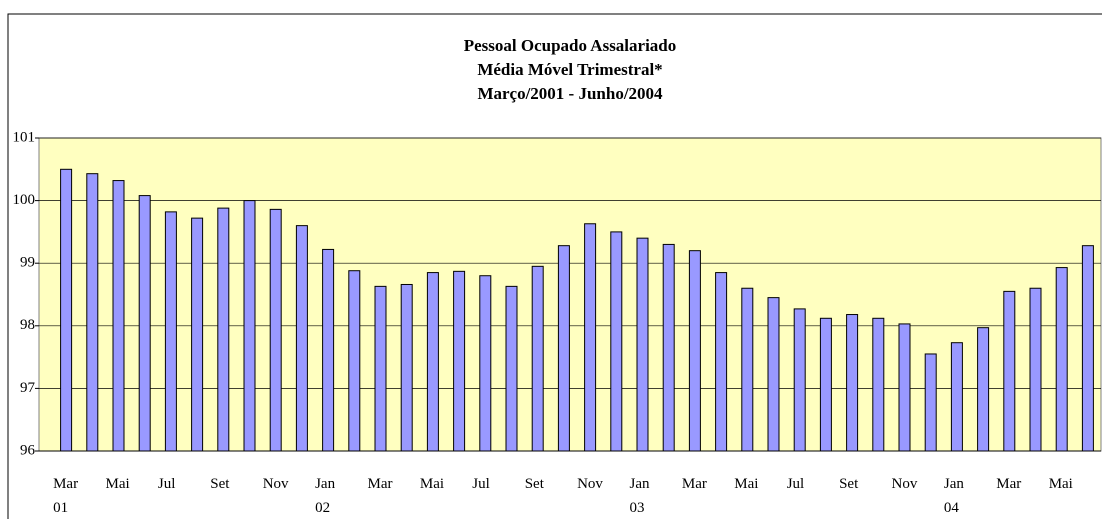 Image resolution: width=1102 pixels, height=520 pixels. Describe the element at coordinates (24, 200) in the screenshot. I see `y-tick-label: 100` at that location.